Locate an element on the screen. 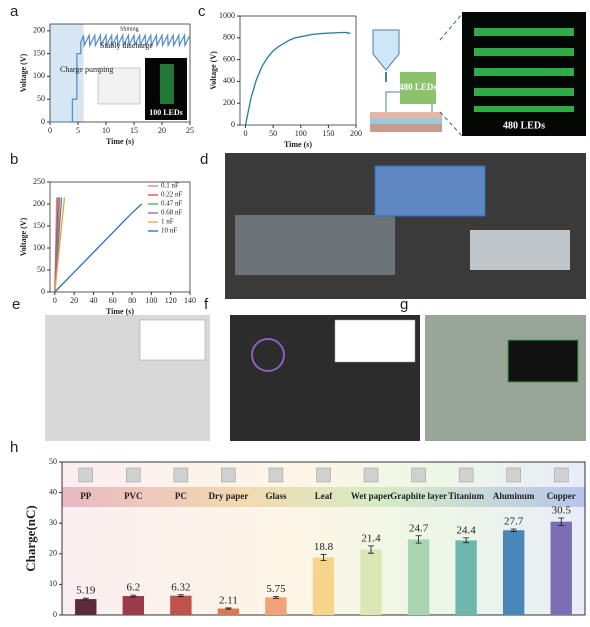 This screenshot has width=590, height=627. x-tick-label: 140 is located at coordinates (190, 300).